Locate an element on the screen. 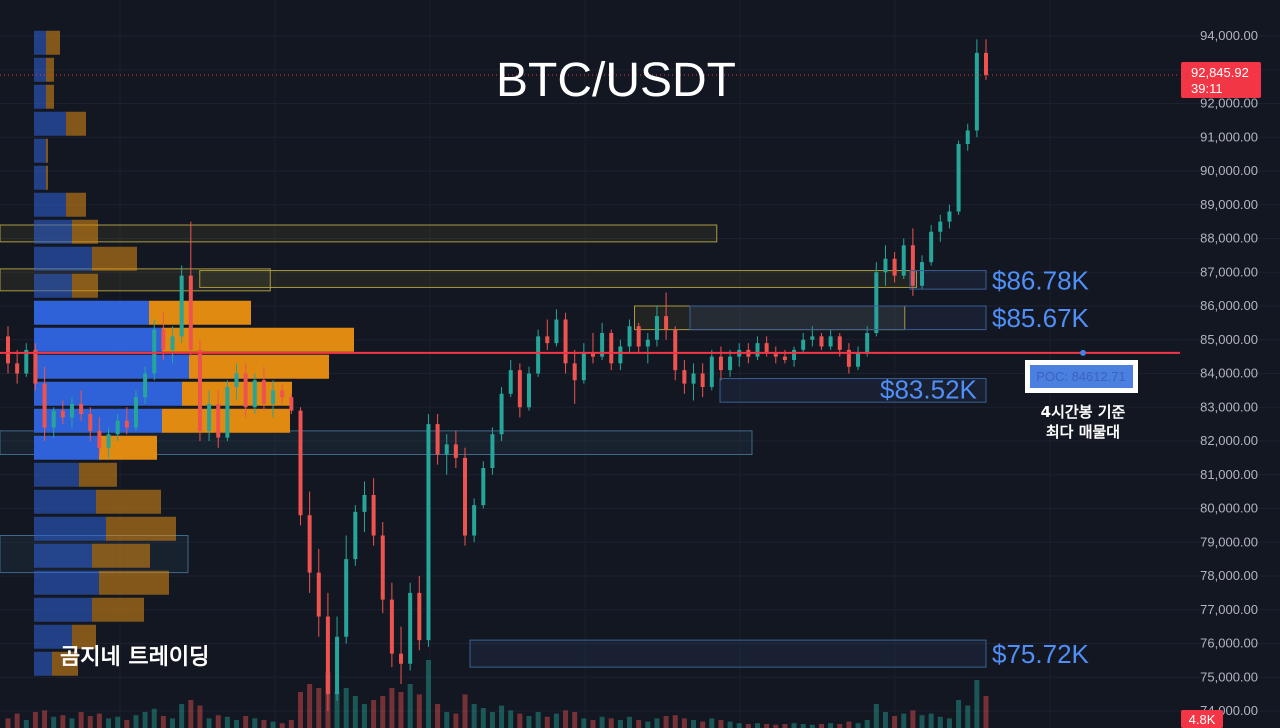 The width and height of the screenshot is (1280, 728). volume-bars is located at coordinates (497, 694).